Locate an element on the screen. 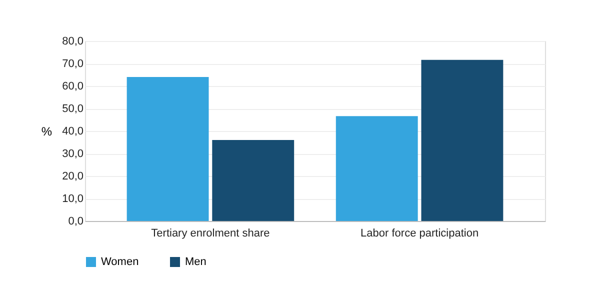  y-axis-title: % is located at coordinates (46, 131).